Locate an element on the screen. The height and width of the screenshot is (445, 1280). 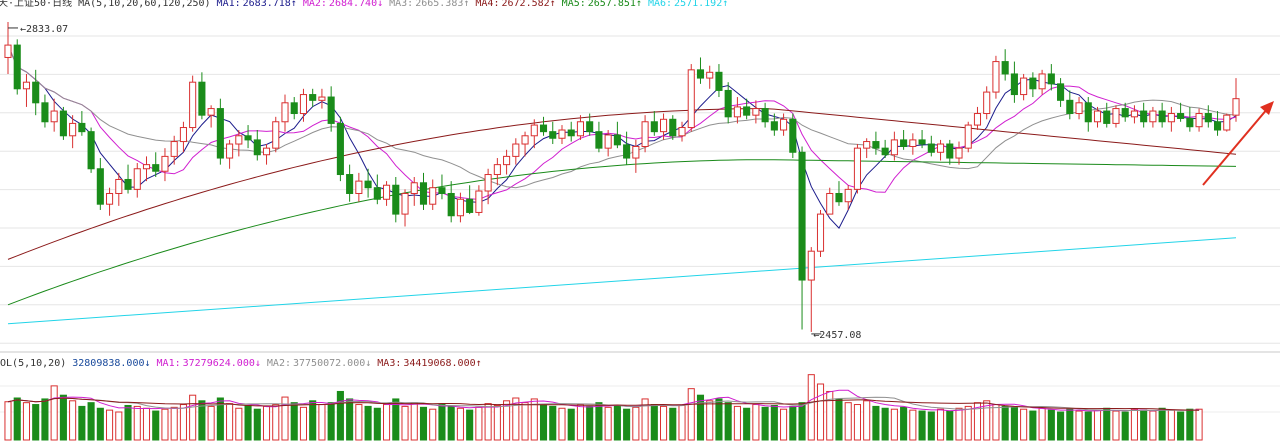
ma-label: MA6: is located at coordinates (660, 4).